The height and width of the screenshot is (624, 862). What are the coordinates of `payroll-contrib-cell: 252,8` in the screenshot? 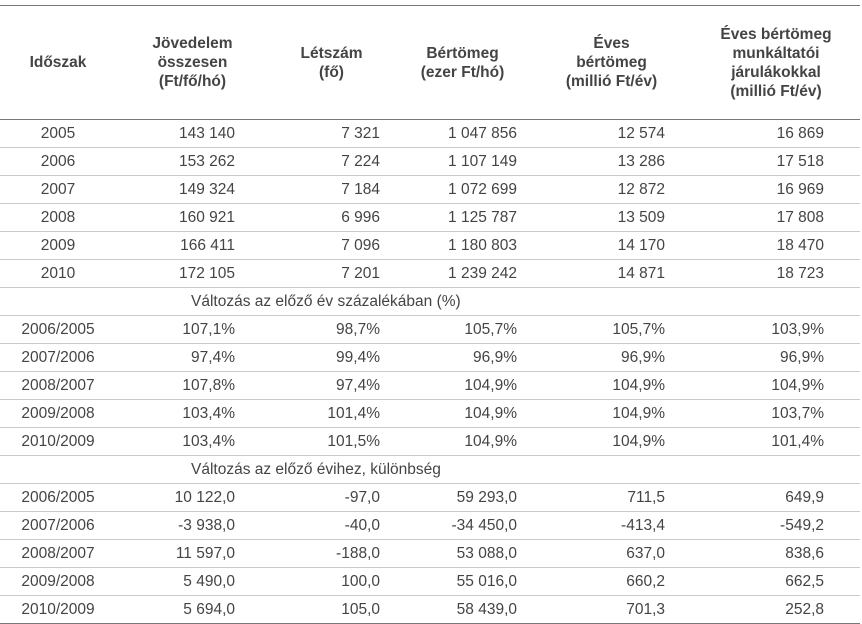 It's located at (776, 609).